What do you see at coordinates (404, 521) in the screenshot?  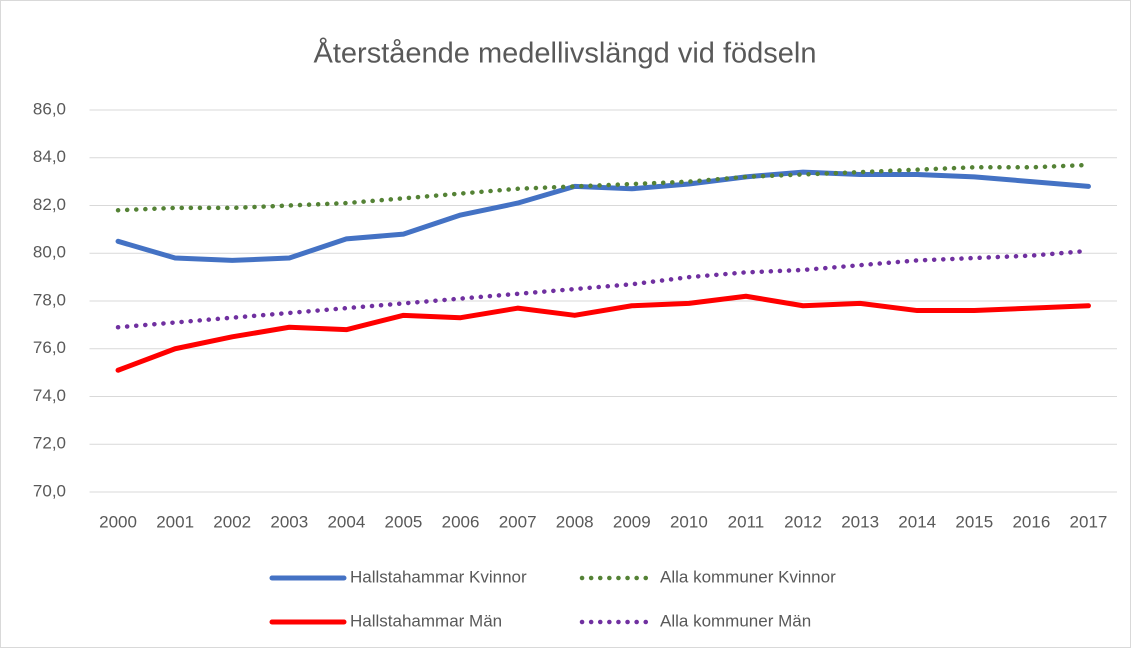 I see `x-tick-label: 2005` at bounding box center [404, 521].